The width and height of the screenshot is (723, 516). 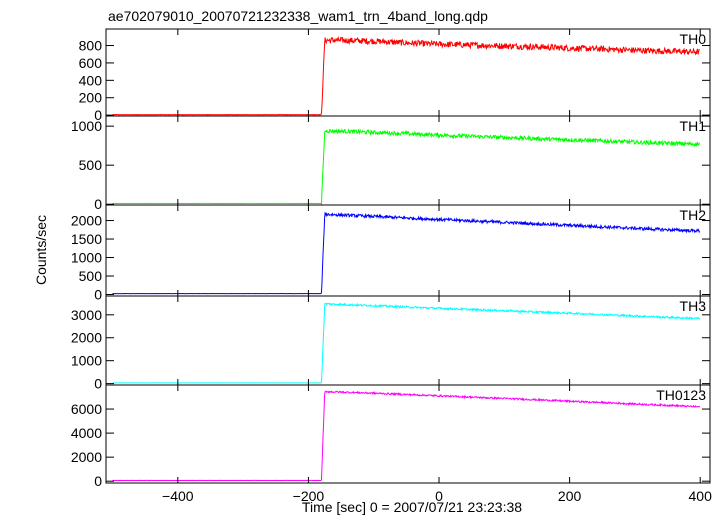 I want to click on x-axis-label: Time [sec] 0 = 2007/07/21 23:23:38, so click(x=412, y=507).